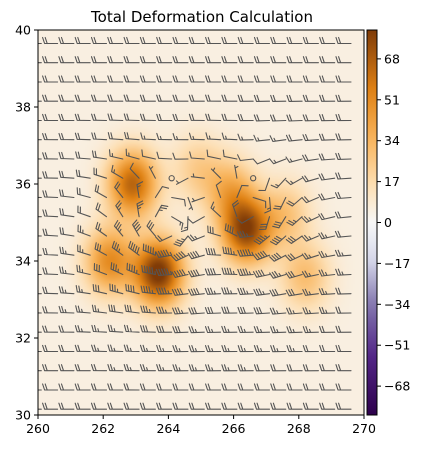 This screenshot has height=449, width=423. What do you see at coordinates (23, 415) in the screenshot?
I see `y-tick-label: 30` at bounding box center [23, 415].